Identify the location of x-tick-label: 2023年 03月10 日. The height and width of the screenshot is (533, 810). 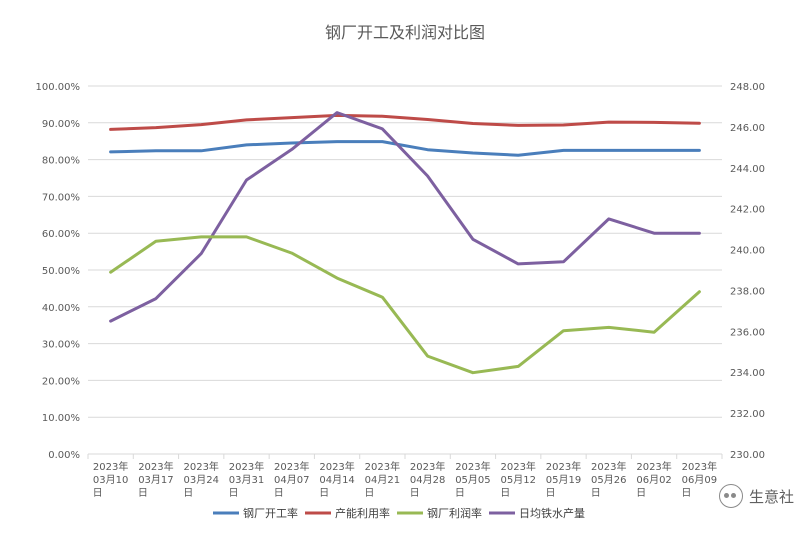
(111, 479).